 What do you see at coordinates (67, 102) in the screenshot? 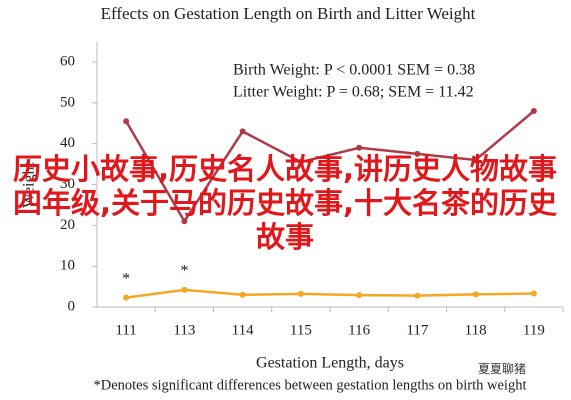
I see `y-tick-label: 50` at bounding box center [67, 102].